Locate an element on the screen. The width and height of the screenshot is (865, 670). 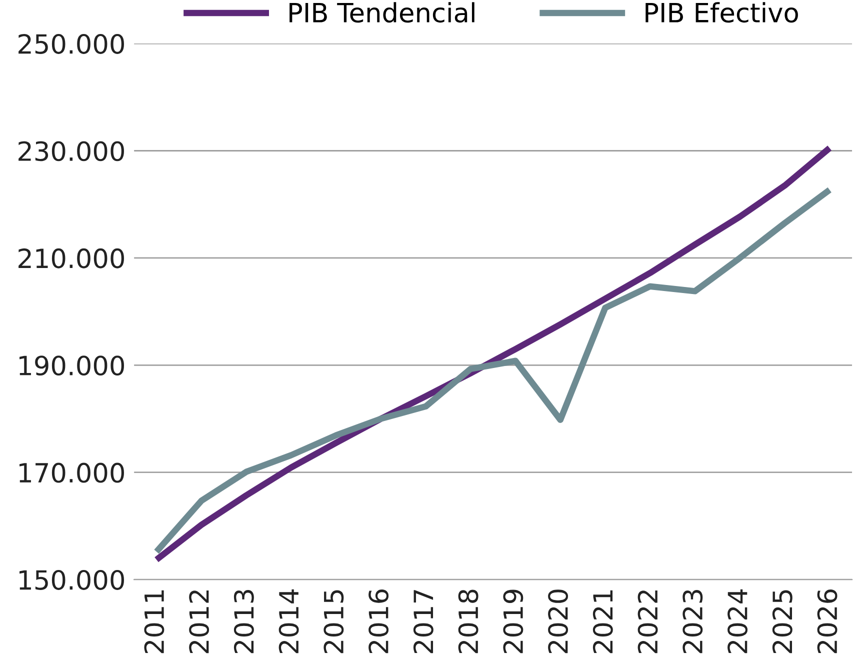
y-tick-label: 230.000 is located at coordinates (71, 151).